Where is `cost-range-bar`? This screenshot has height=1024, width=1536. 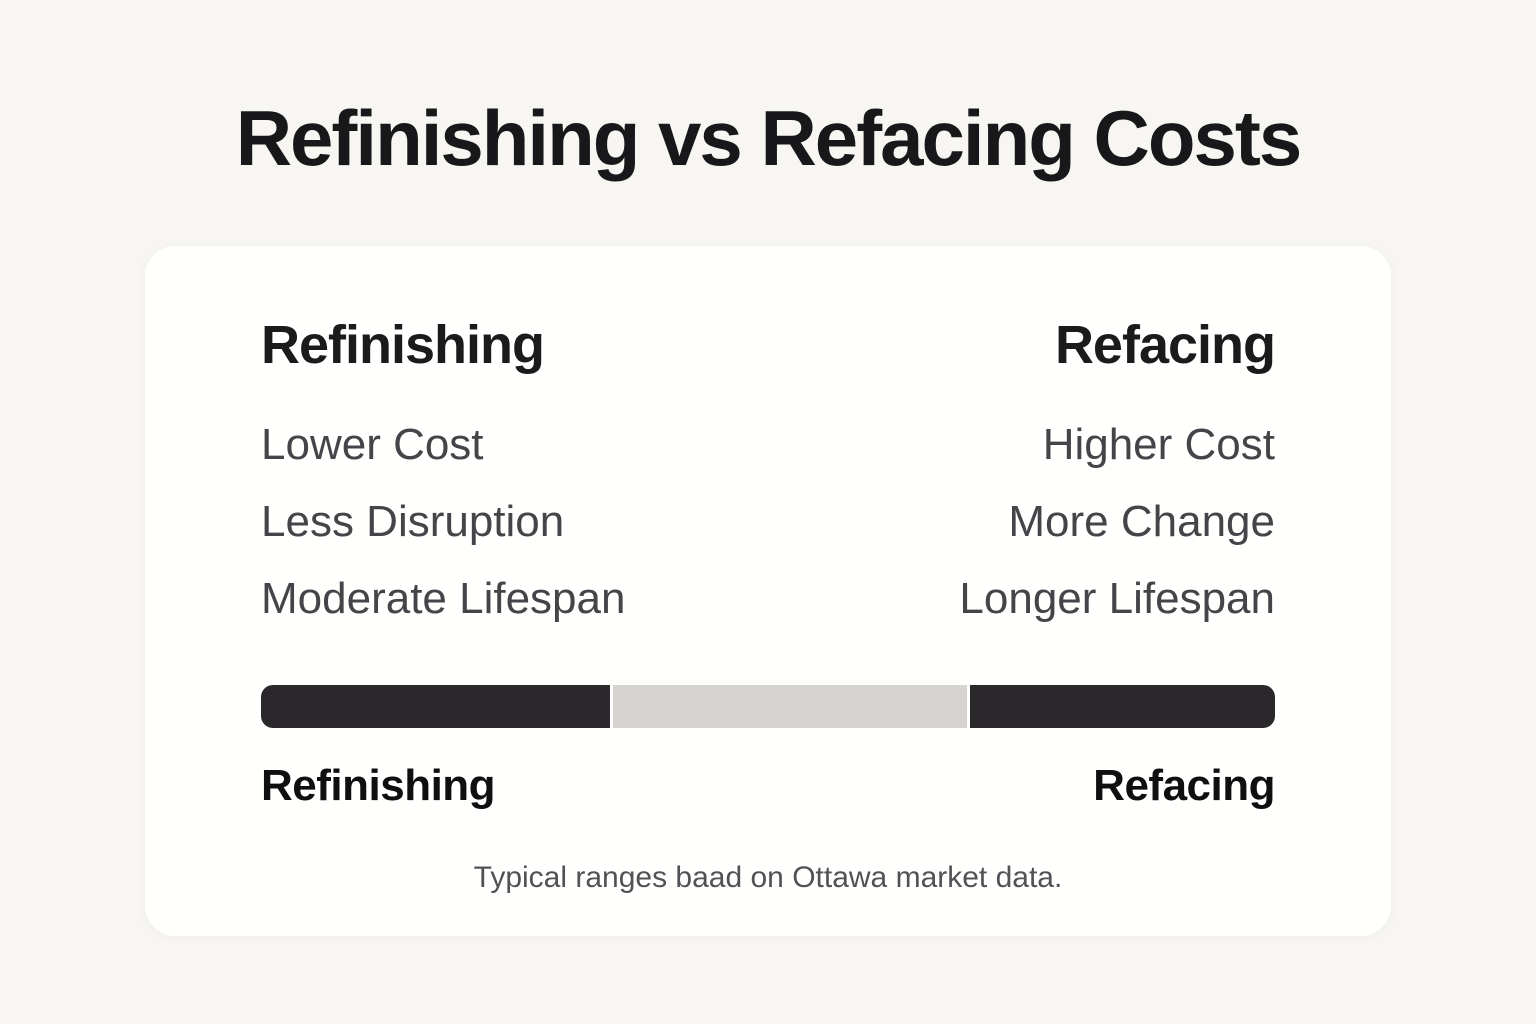
cost-range-bar is located at coordinates (768, 706).